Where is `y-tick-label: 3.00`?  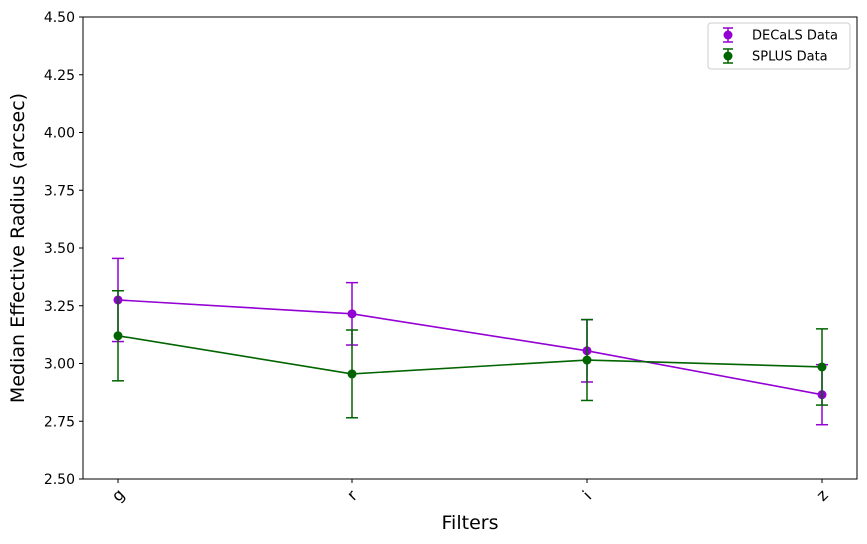 y-tick-label: 3.00 is located at coordinates (59, 365).